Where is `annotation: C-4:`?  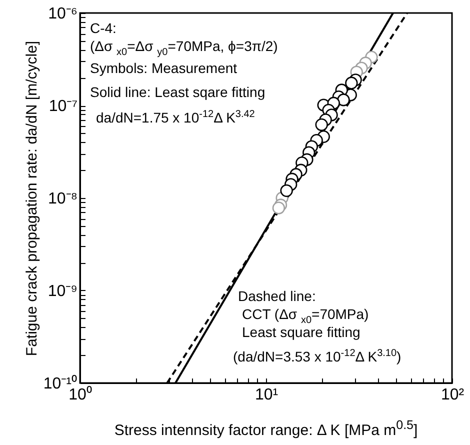 annotation: C-4: is located at coordinates (103, 28).